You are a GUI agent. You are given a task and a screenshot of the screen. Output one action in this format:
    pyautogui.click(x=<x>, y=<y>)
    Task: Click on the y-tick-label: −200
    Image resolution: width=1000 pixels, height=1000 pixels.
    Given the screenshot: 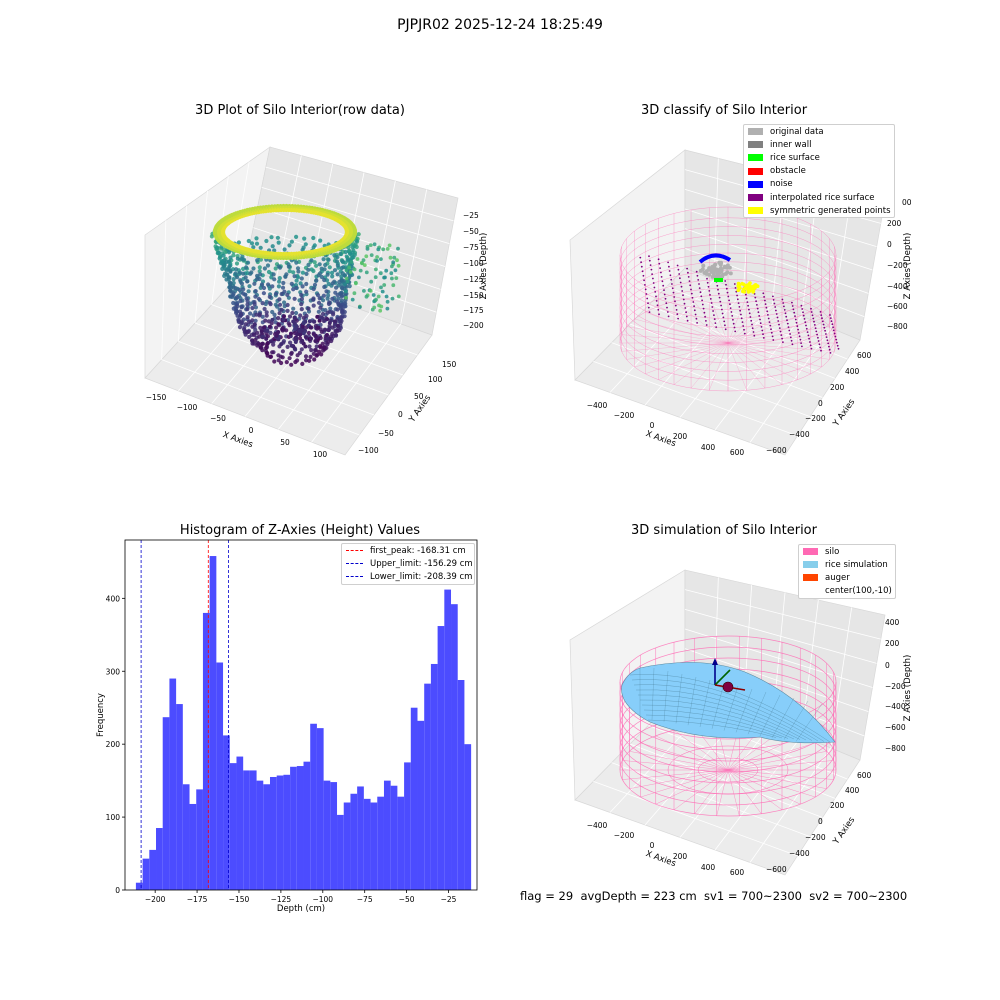 What is the action you would take?
    pyautogui.click(x=815, y=418)
    